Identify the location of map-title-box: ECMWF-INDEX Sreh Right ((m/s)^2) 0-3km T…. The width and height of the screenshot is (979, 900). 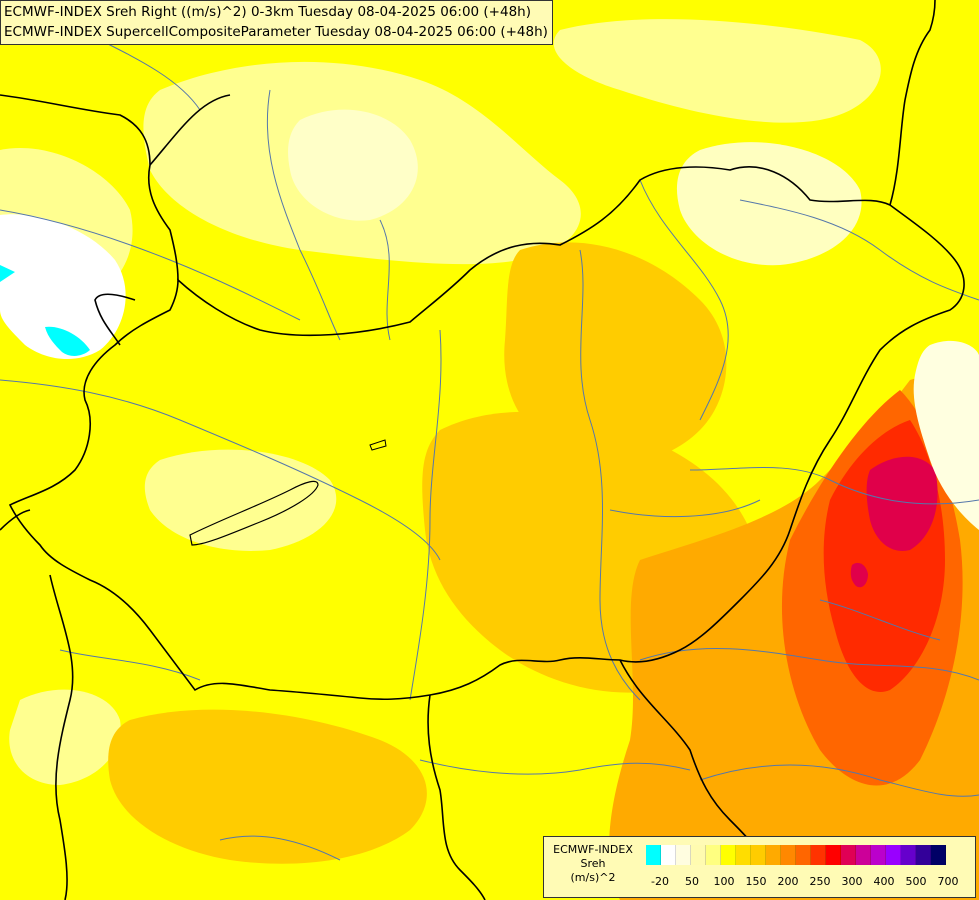
(276, 22).